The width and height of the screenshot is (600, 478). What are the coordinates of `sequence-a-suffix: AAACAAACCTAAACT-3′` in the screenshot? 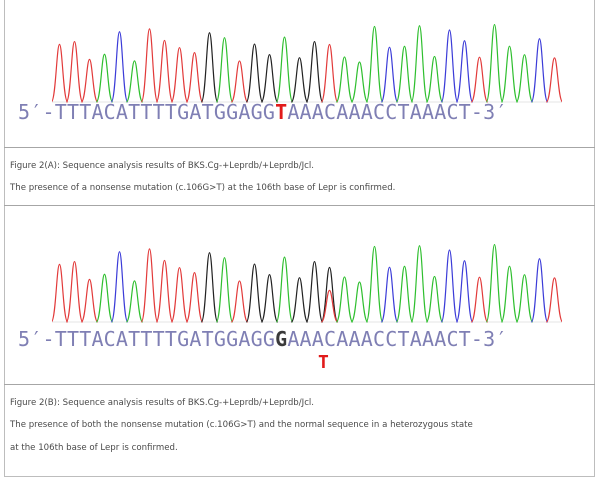 It's located at (397, 112).